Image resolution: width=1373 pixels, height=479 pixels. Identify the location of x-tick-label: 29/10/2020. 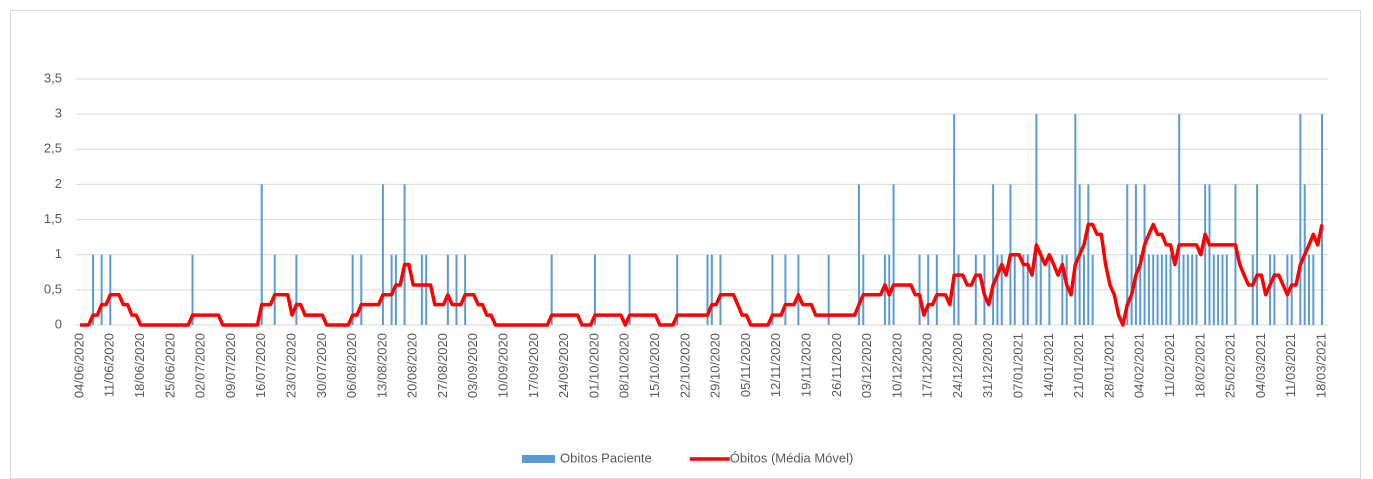
(715, 365).